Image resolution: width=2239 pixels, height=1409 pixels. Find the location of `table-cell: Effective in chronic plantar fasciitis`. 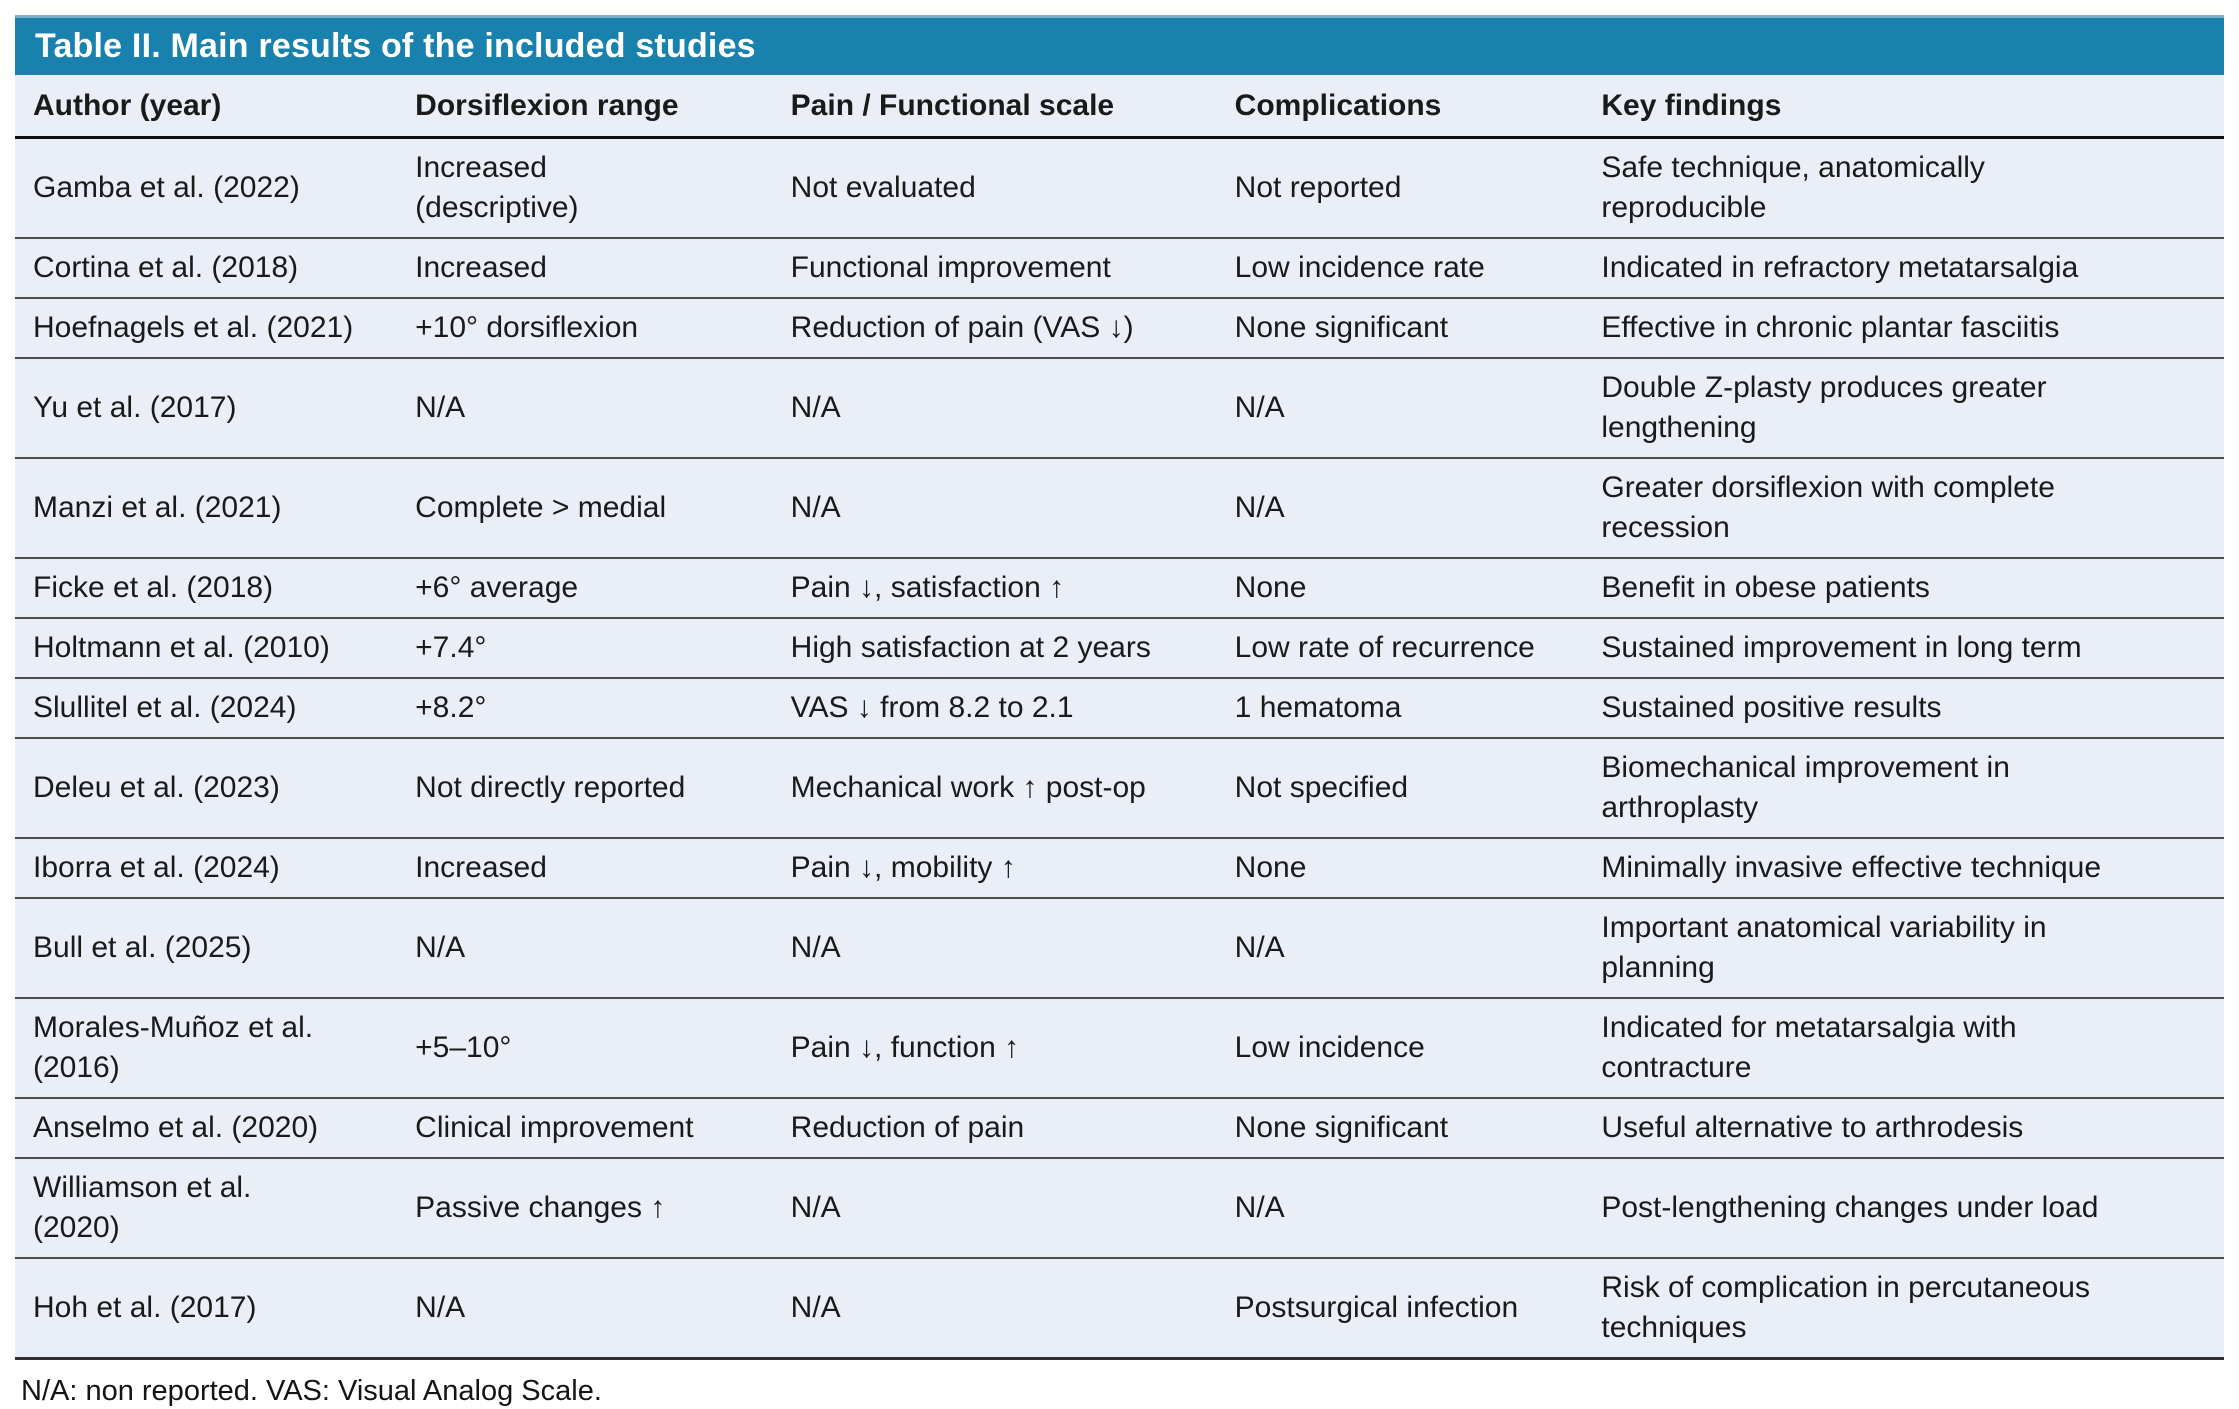

table-cell: Effective in chronic plantar fasciitis is located at coordinates (1903, 328).